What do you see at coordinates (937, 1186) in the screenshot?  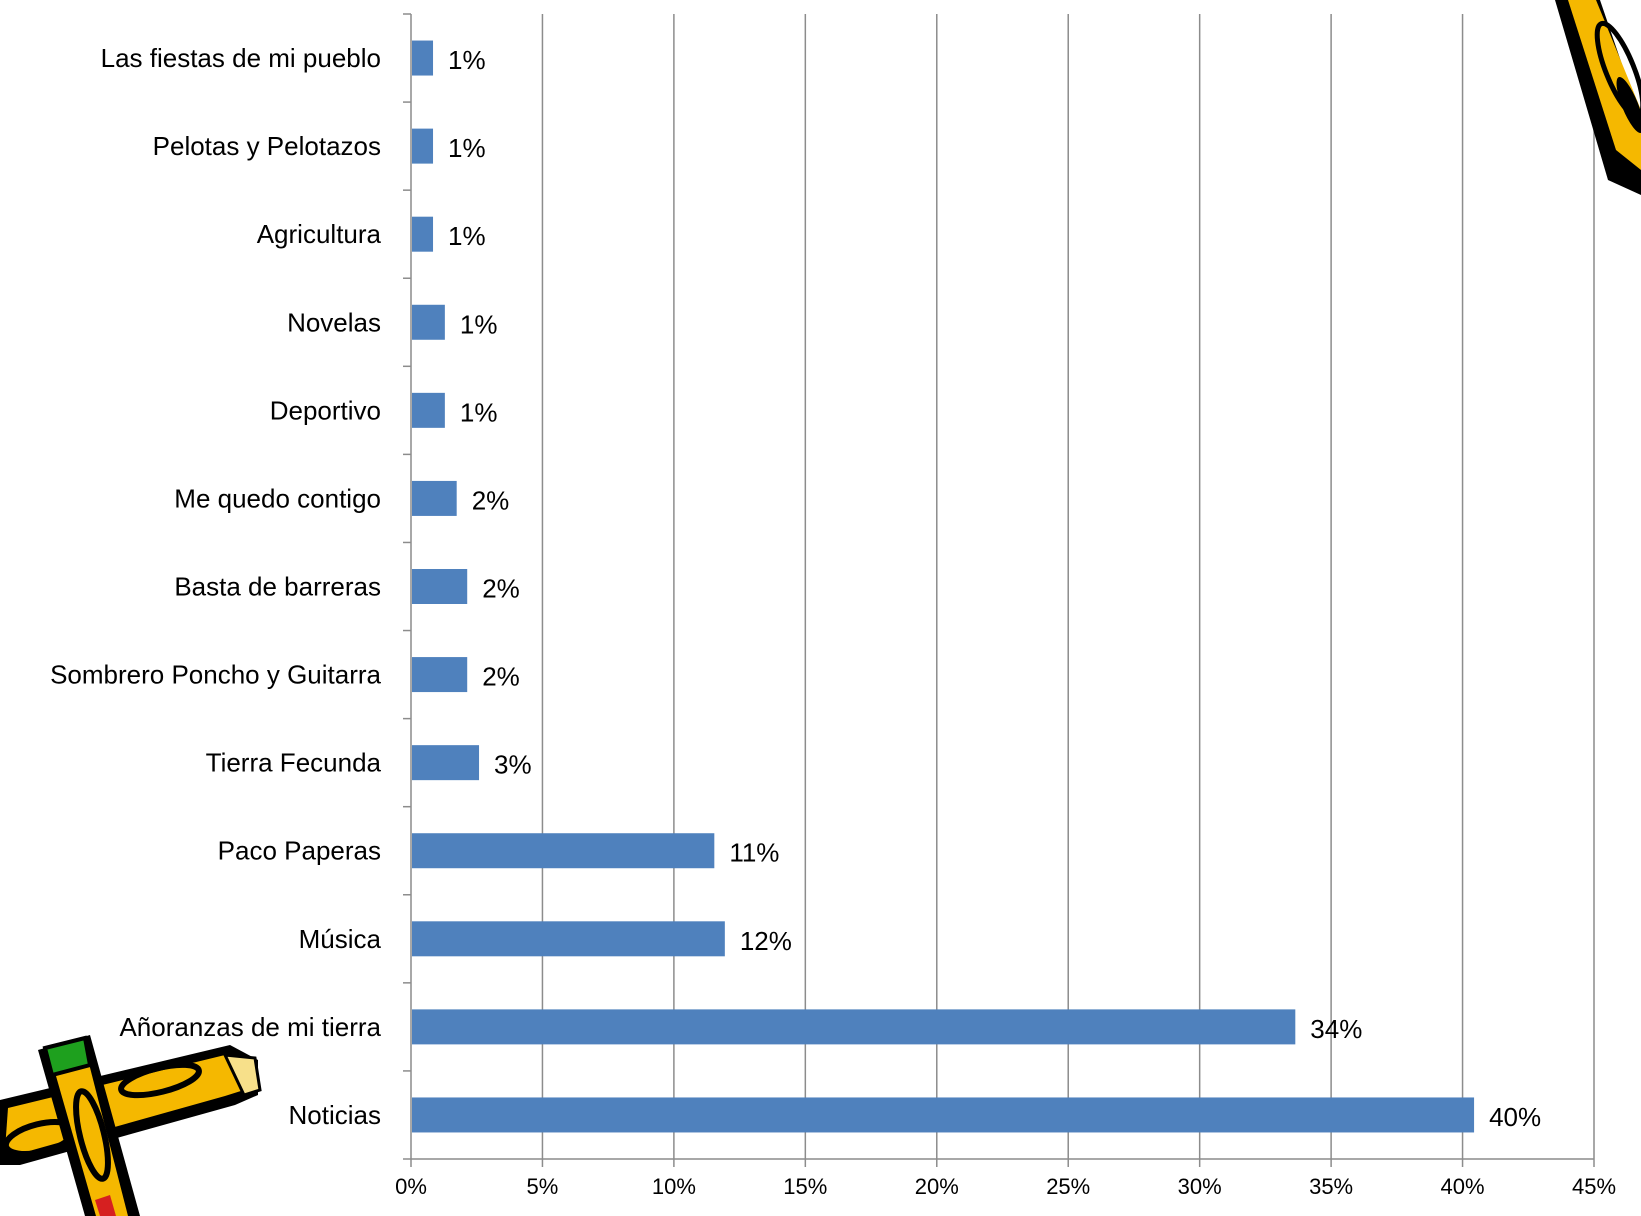 I see `x-tick-label: 20%` at bounding box center [937, 1186].